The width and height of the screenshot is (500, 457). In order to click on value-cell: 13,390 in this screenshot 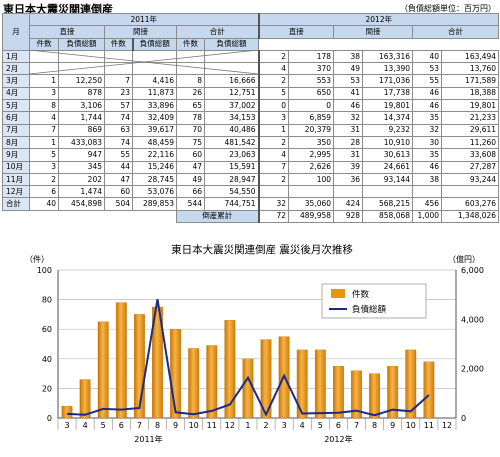, I will do `click(388, 69)`.